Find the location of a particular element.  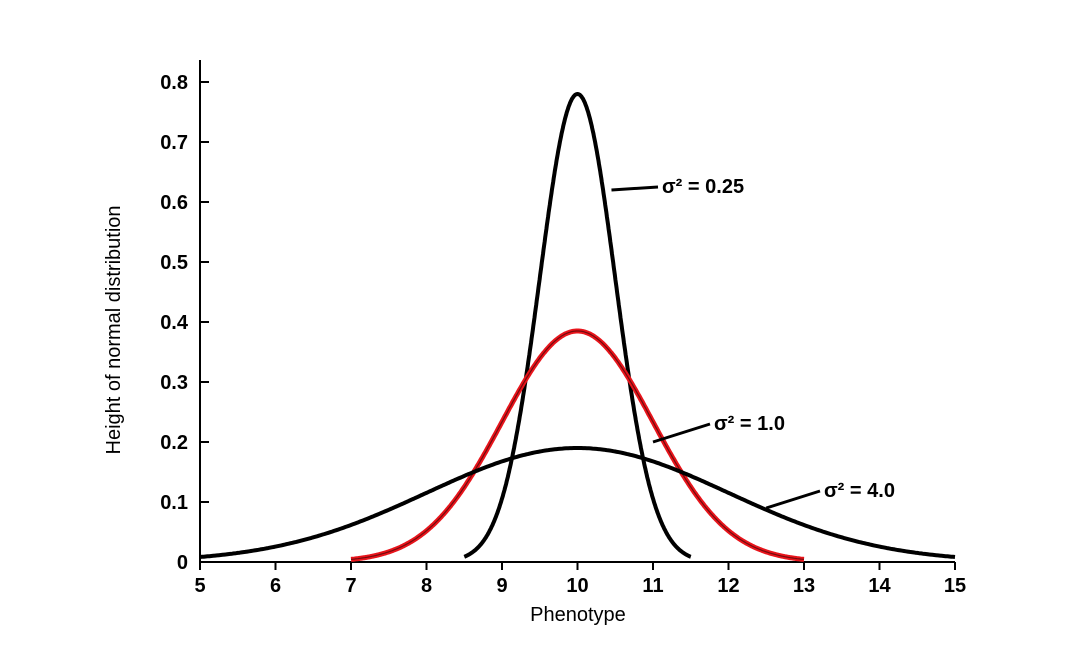

y-tick-label-6: 0.6 is located at coordinates (174, 203).